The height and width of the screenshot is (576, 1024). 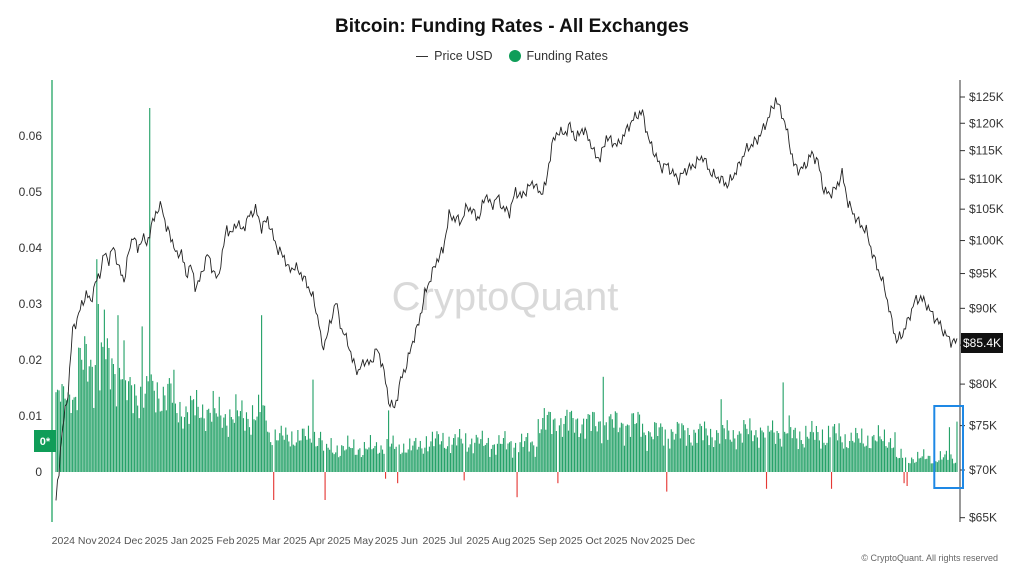 I want to click on x-tick-label: 2025 May, so click(x=350, y=541).